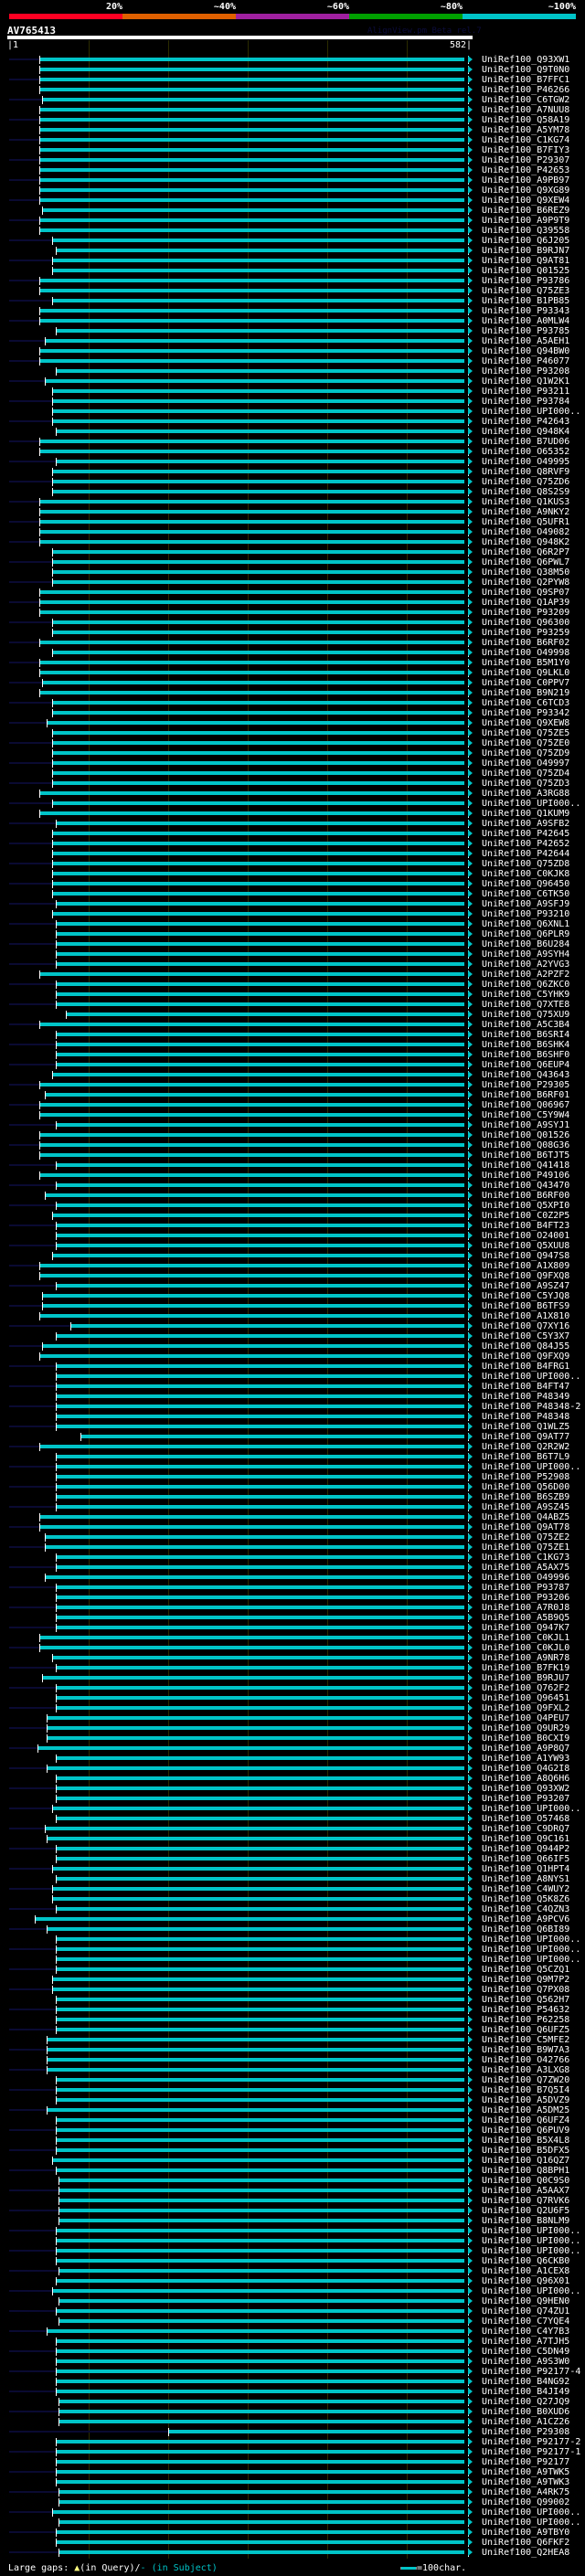 The width and height of the screenshot is (585, 2576). I want to click on hit-label: UniRef100_Q762F2, so click(526, 1688).